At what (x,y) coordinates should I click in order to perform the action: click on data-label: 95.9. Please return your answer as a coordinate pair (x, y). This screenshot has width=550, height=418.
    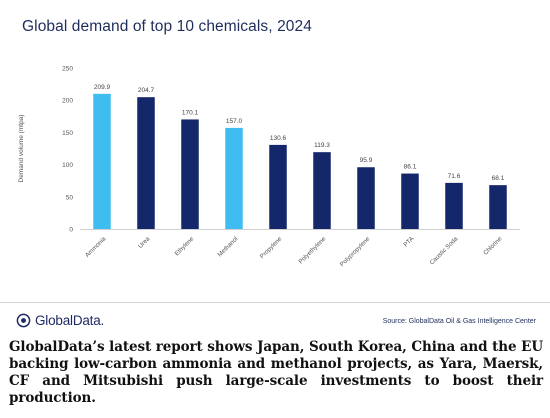
    Looking at the image, I should click on (366, 160).